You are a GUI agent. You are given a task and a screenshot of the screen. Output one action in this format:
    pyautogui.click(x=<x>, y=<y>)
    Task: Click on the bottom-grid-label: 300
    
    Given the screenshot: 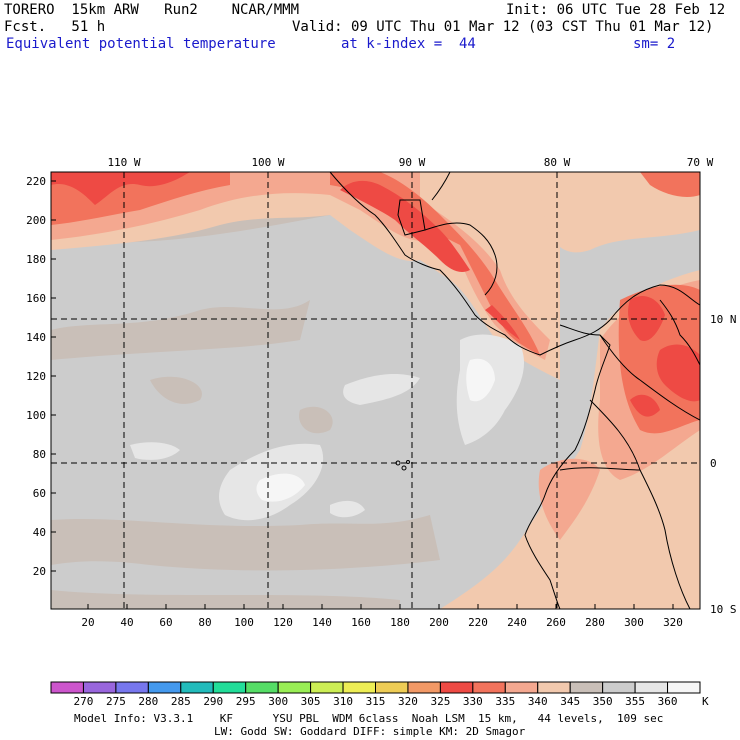 What is the action you would take?
    pyautogui.click(x=634, y=622)
    